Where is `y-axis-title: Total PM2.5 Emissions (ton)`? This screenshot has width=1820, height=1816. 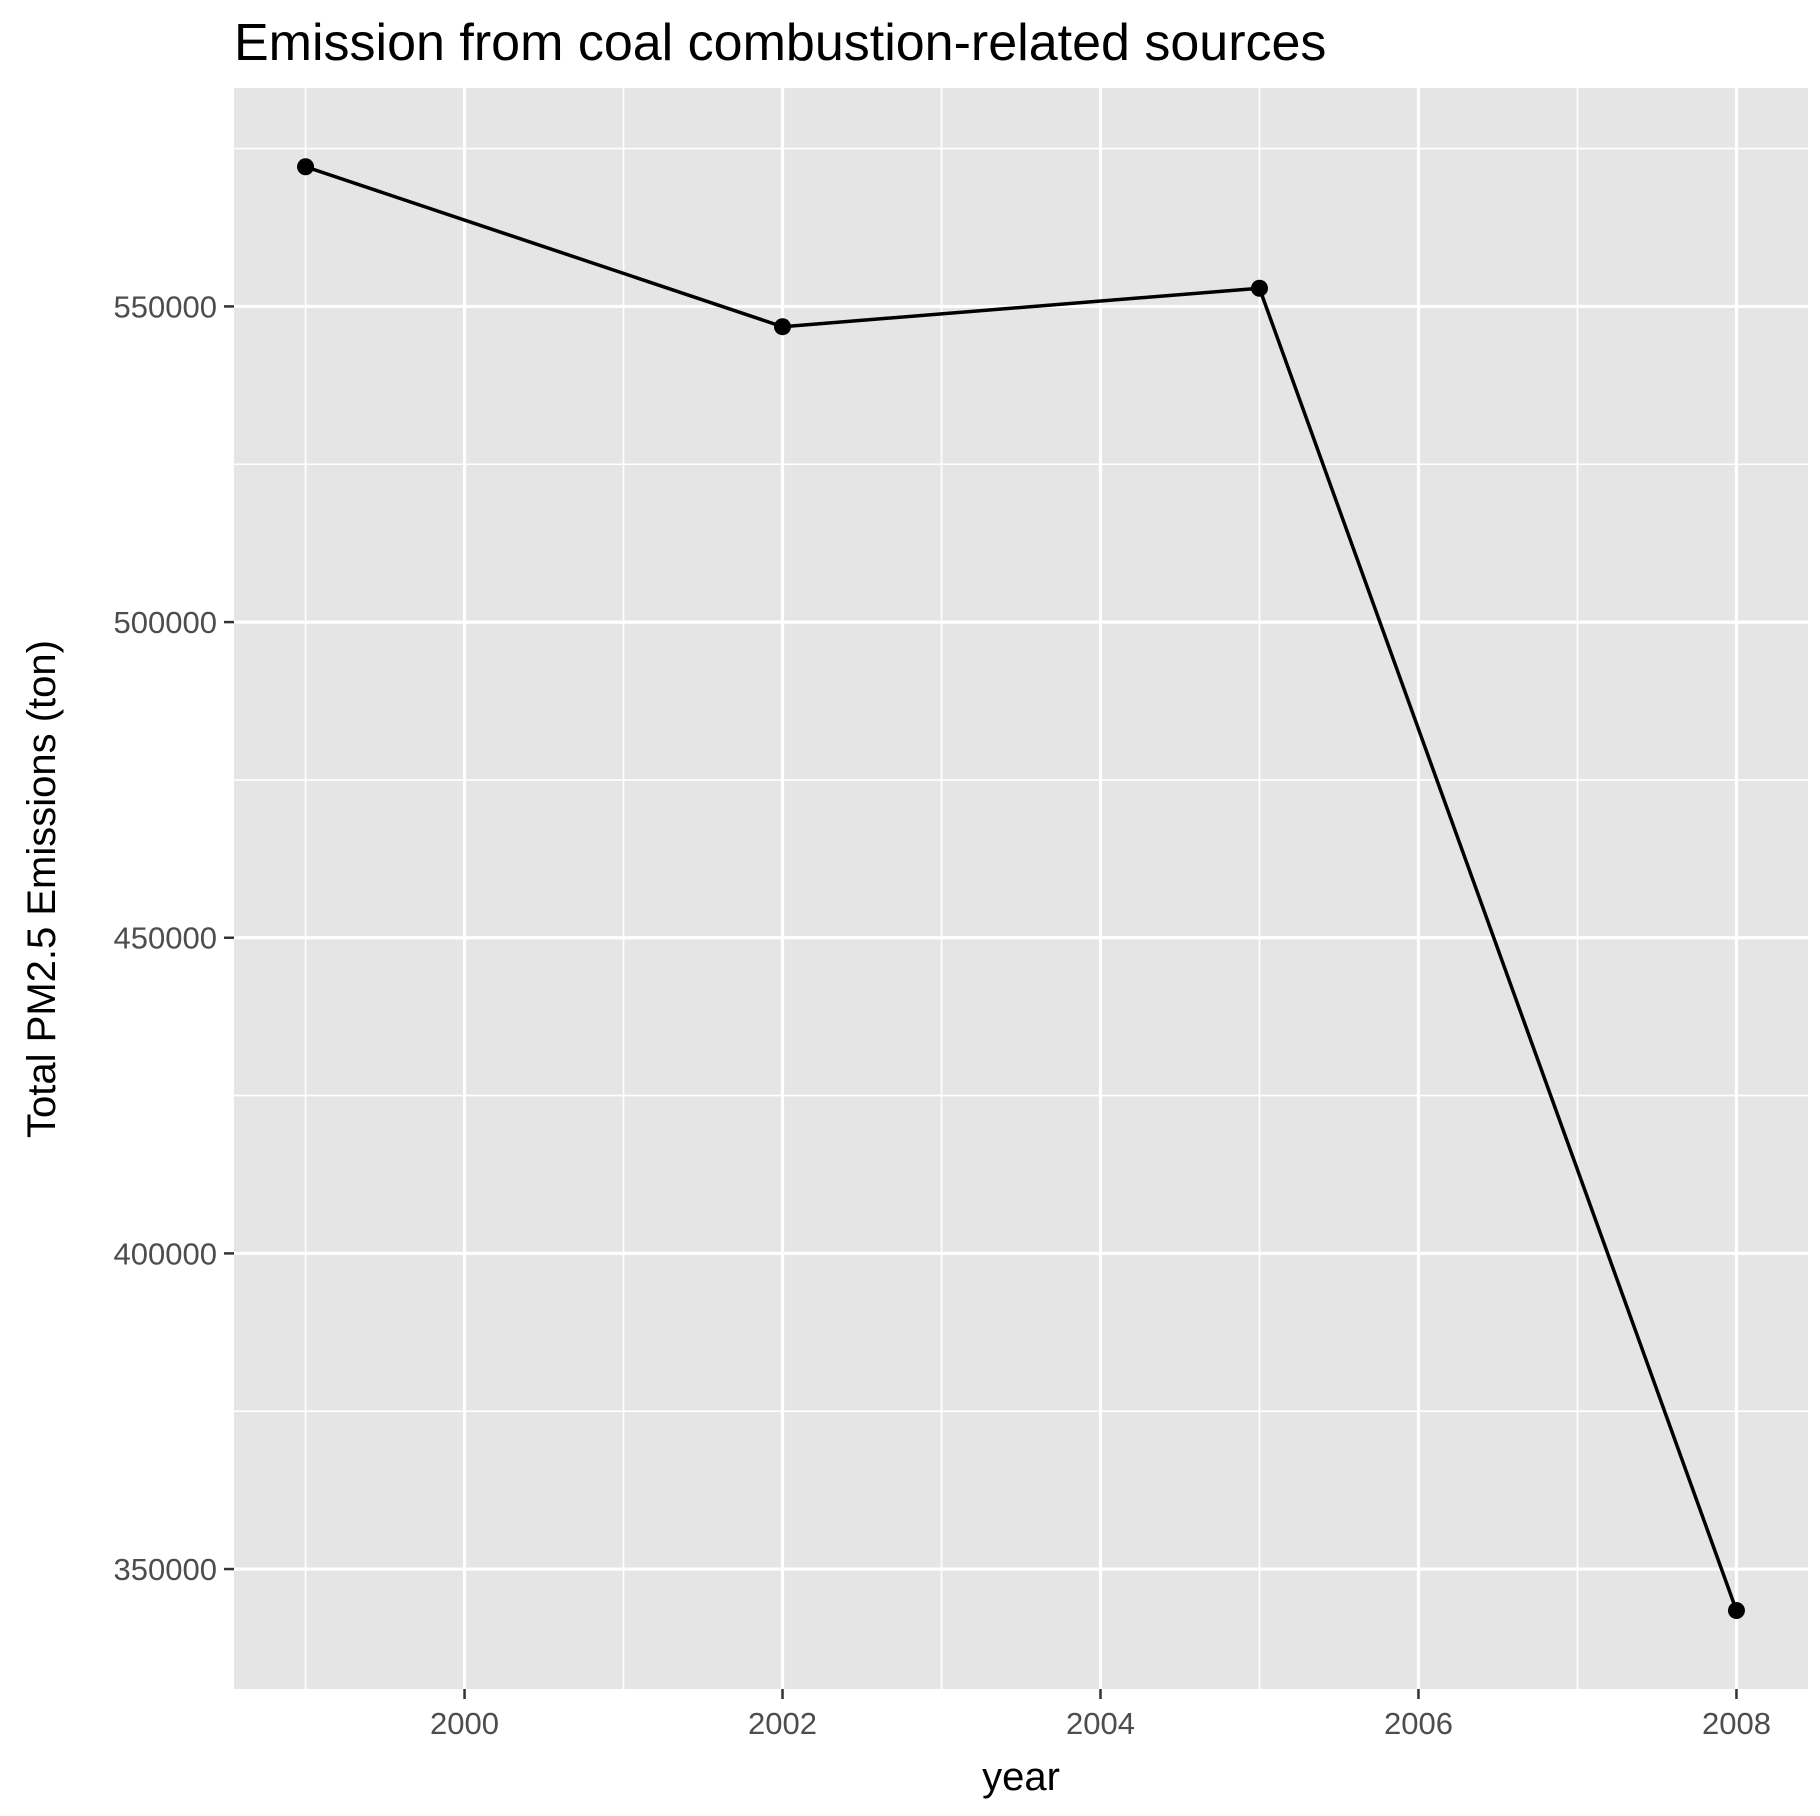
y-axis-title: Total PM2.5 Emissions (ton) is located at coordinates (42, 889).